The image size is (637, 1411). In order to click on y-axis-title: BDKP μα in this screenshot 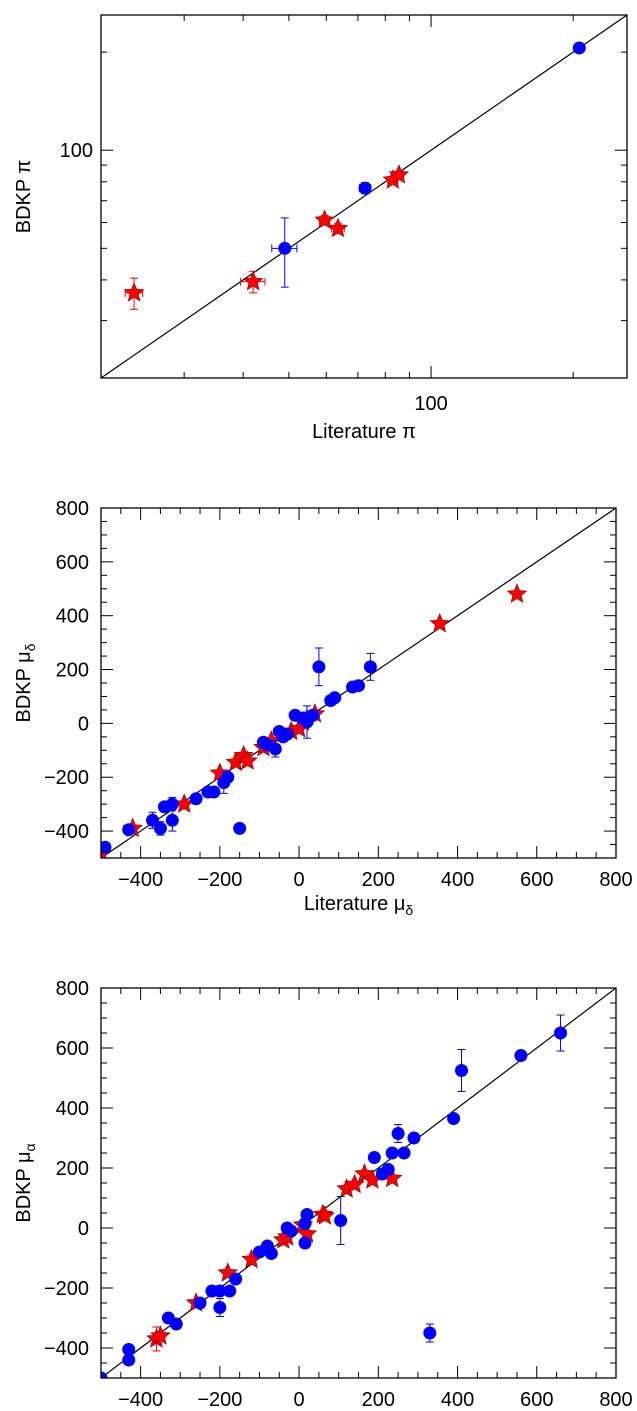, I will do `click(25, 1182)`.